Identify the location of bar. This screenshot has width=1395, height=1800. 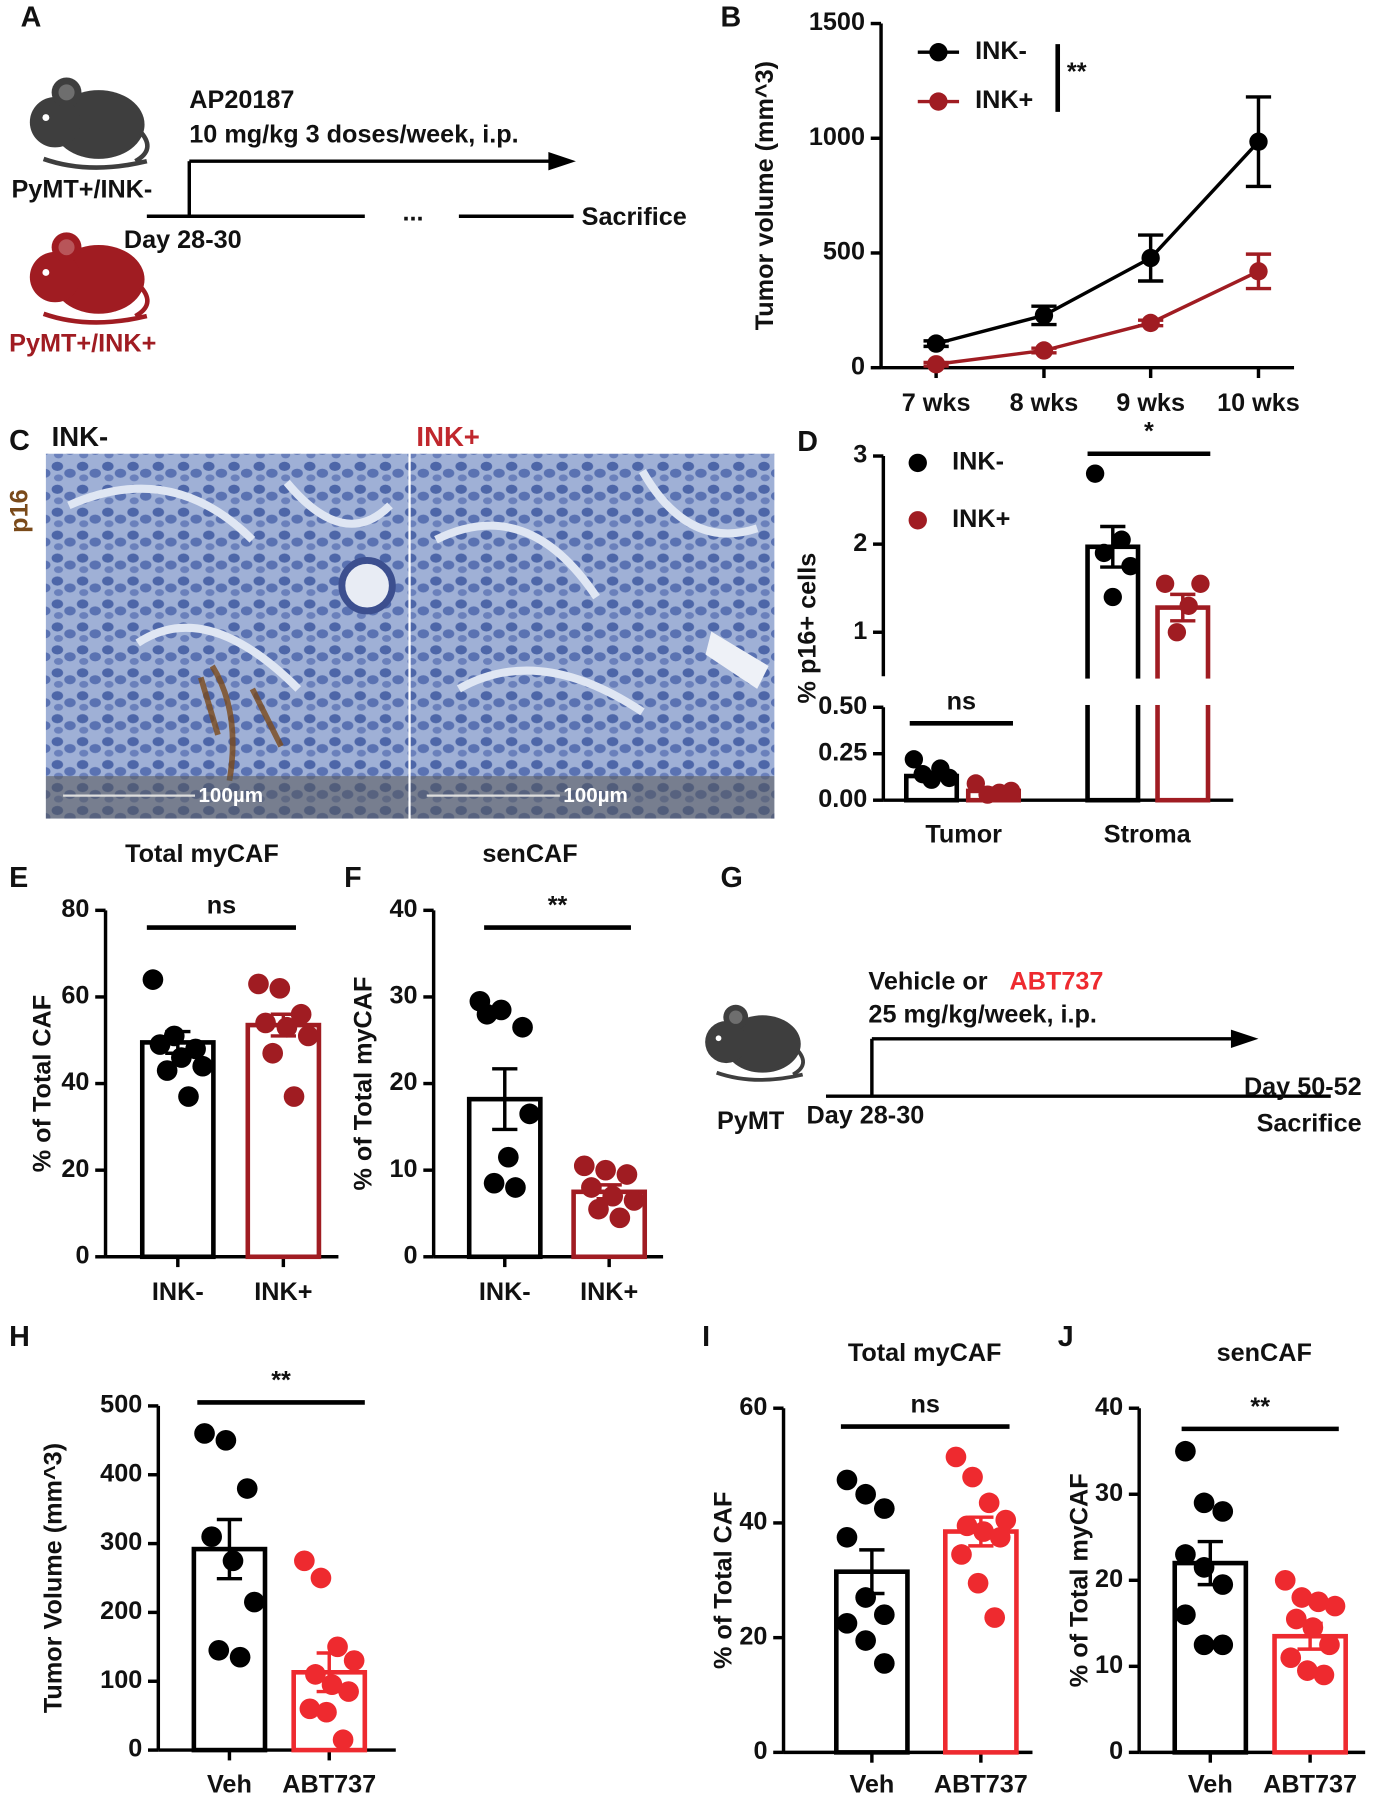
(981, 1642).